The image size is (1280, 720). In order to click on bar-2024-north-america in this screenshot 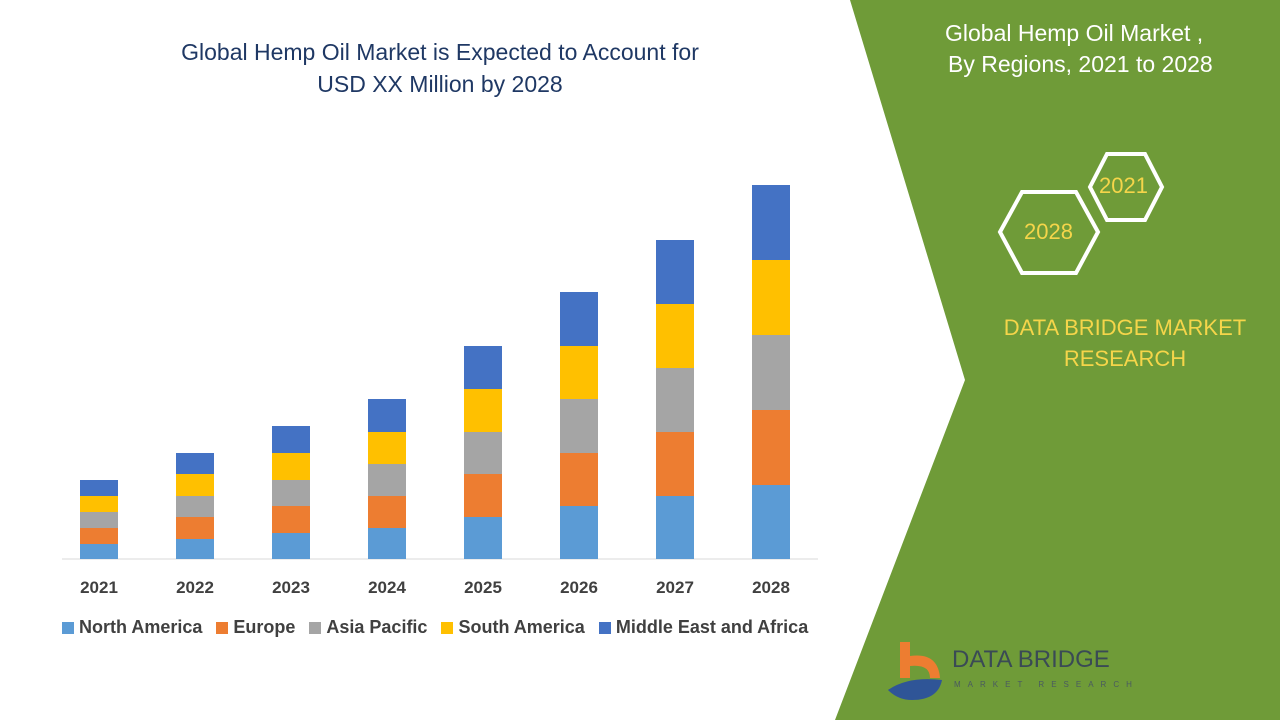, I will do `click(387, 543)`.